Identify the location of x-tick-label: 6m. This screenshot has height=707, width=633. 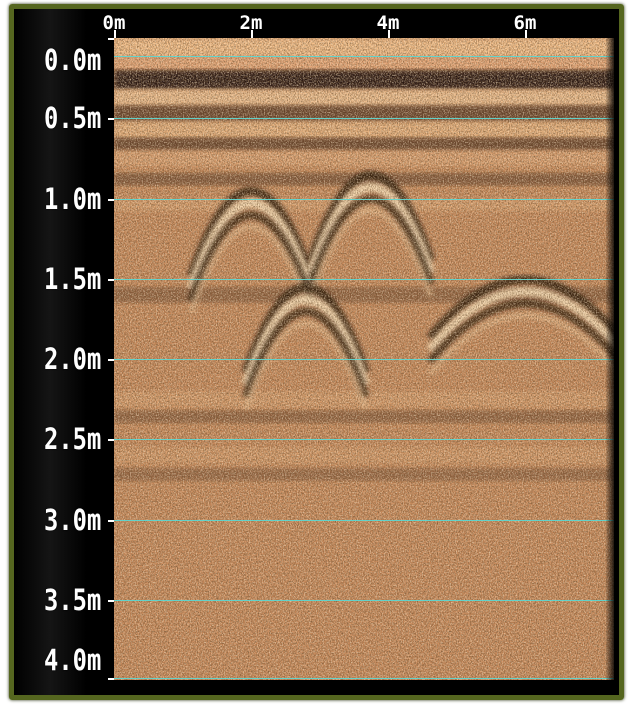
(525, 23).